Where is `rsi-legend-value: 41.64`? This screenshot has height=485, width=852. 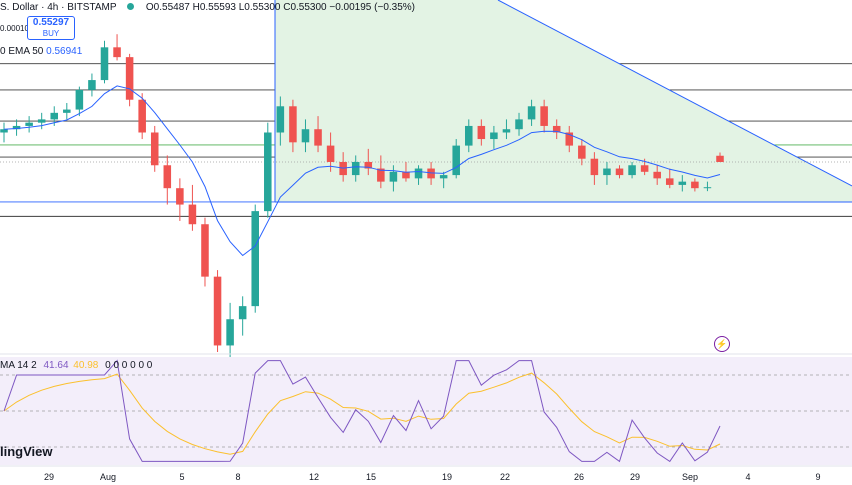 rsi-legend-value: 41.64 is located at coordinates (56, 365).